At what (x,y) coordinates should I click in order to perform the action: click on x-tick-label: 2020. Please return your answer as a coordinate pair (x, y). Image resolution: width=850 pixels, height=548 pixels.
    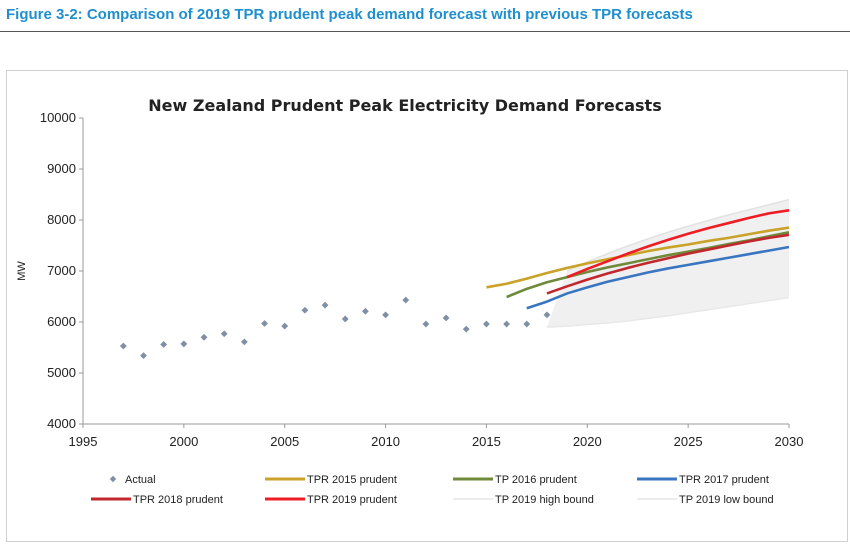
    Looking at the image, I should click on (587, 441).